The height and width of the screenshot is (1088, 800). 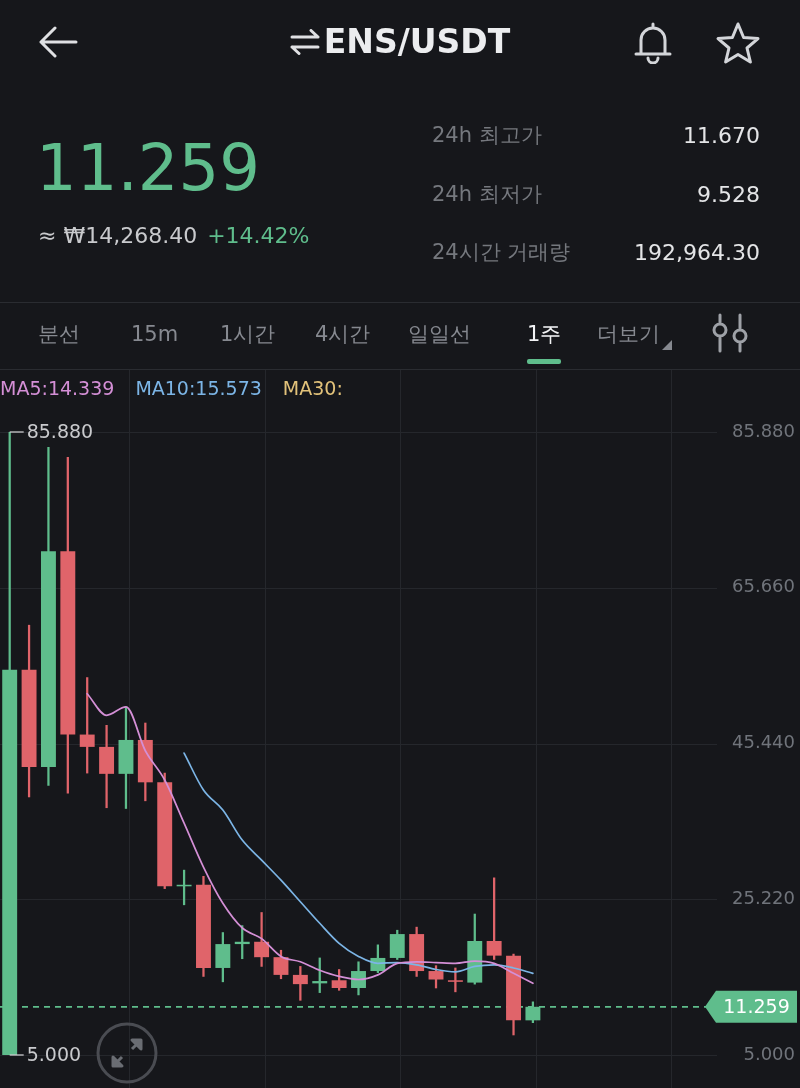 What do you see at coordinates (60, 430) in the screenshot?
I see `annotation: 85.880` at bounding box center [60, 430].